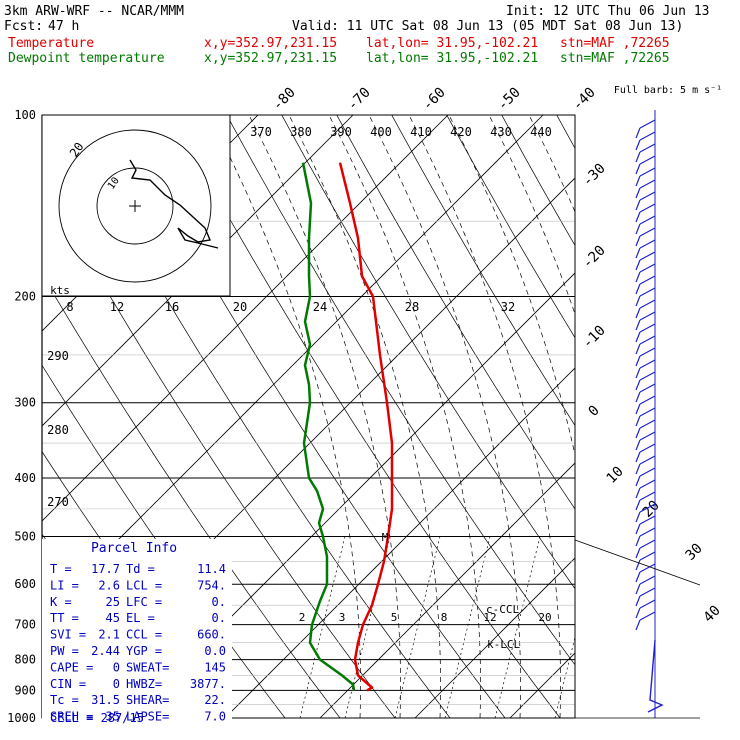  What do you see at coordinates (452, 58) in the screenshot?
I see `dewpoint-latlon: lat,lon= 31.95,-102.21` at bounding box center [452, 58].